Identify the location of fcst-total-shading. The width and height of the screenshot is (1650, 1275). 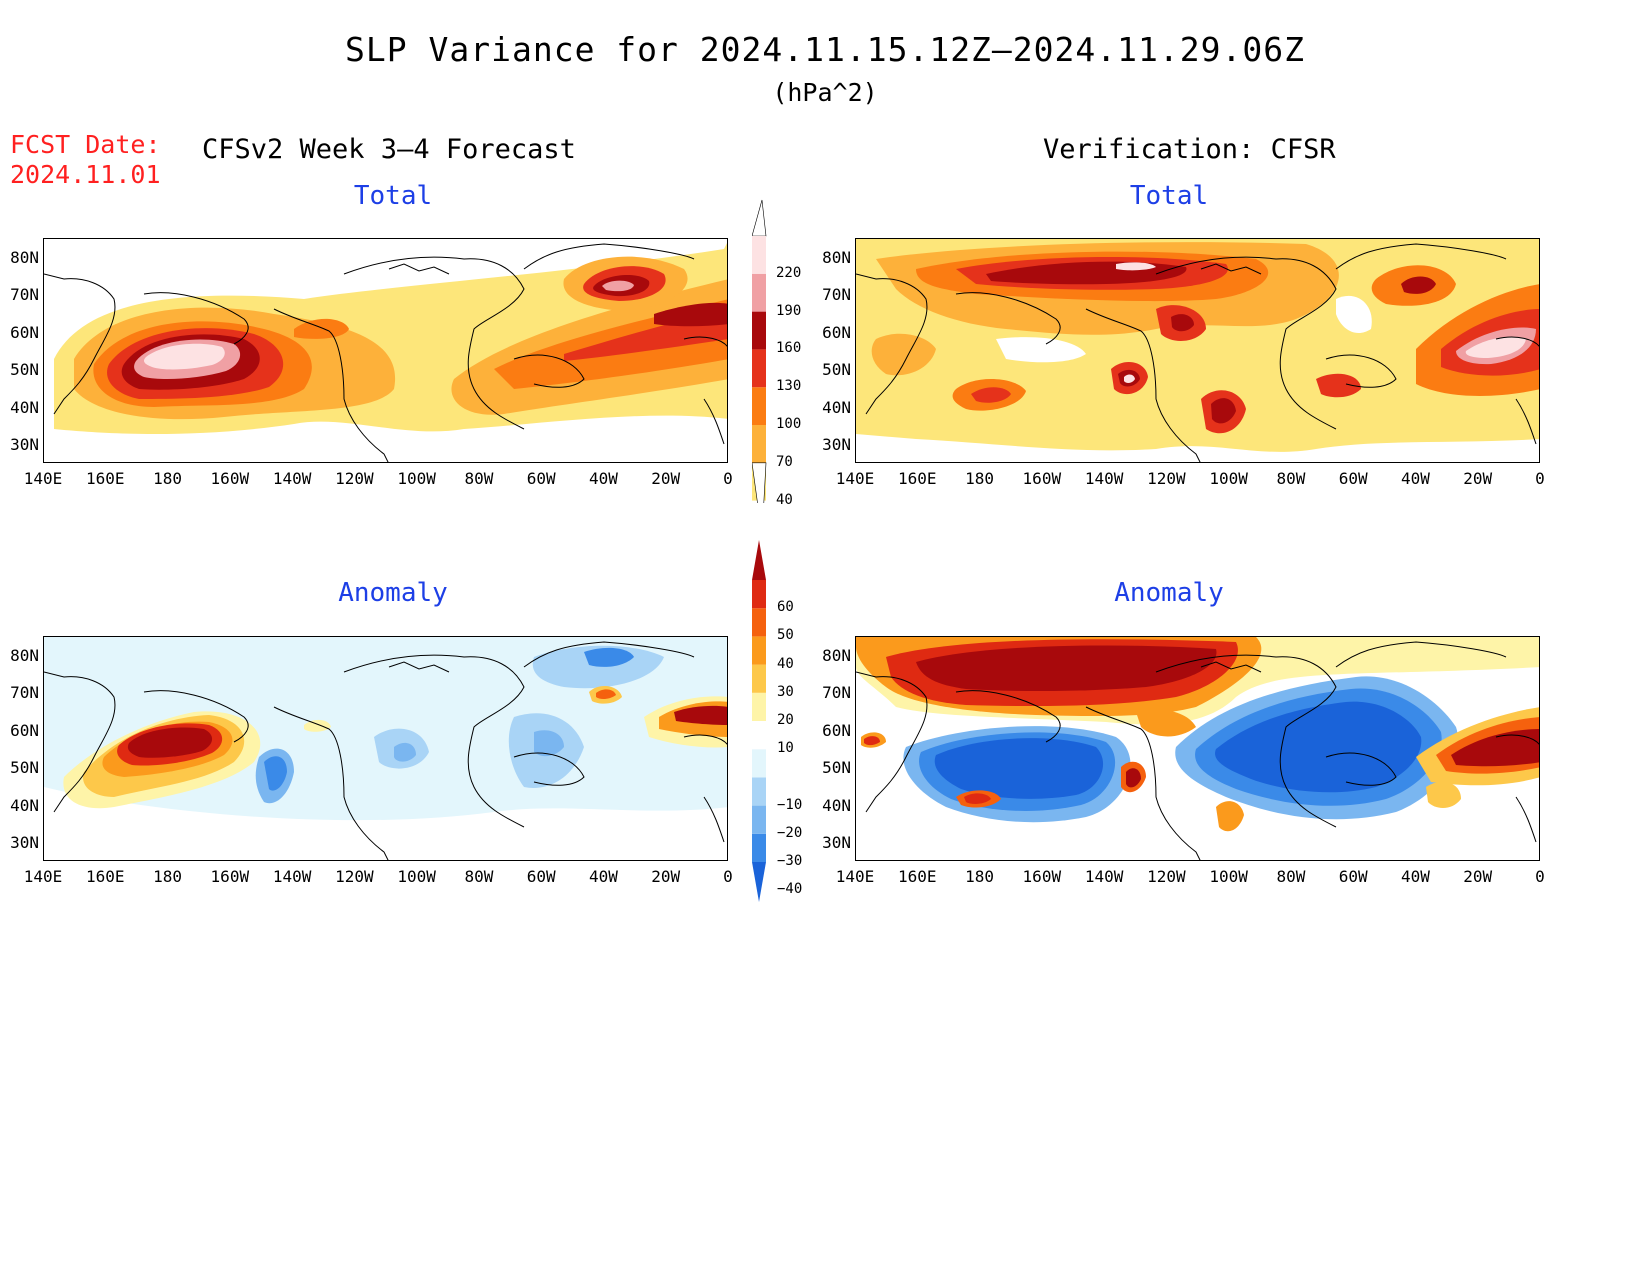
(390, 338).